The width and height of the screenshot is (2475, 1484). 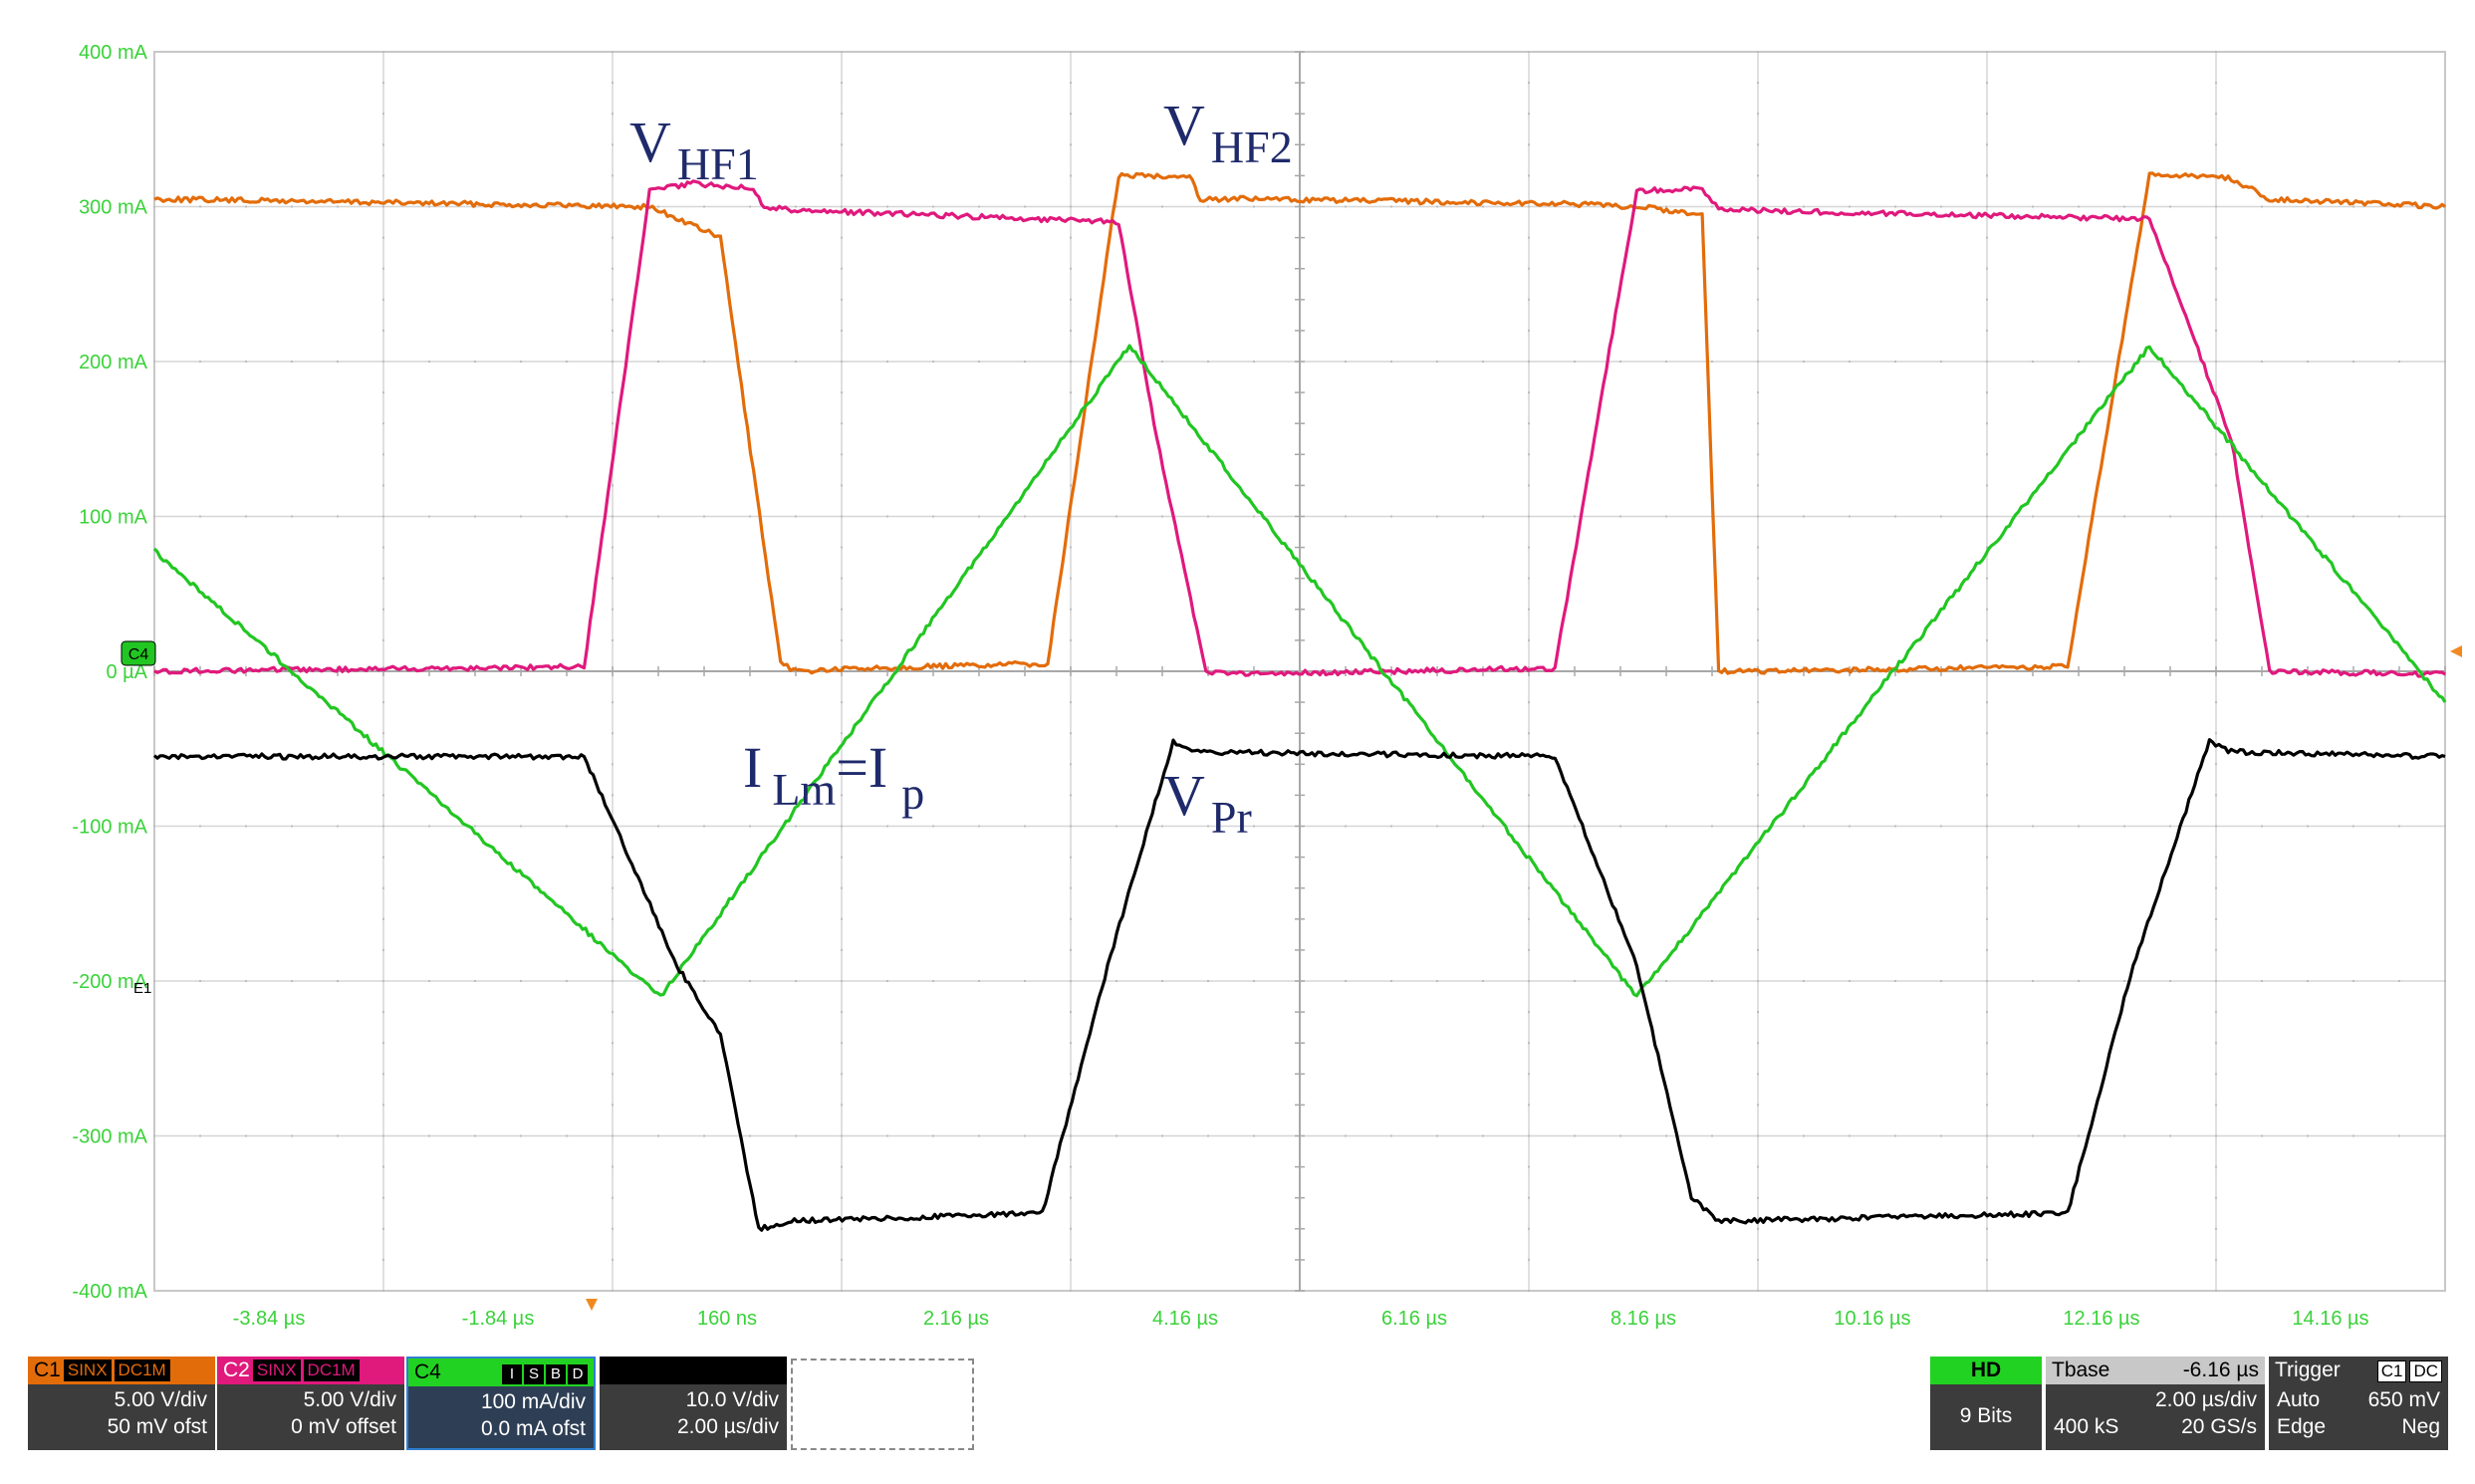 What do you see at coordinates (310, 1370) in the screenshot?
I see `c2-header: C2 SINX DC1M` at bounding box center [310, 1370].